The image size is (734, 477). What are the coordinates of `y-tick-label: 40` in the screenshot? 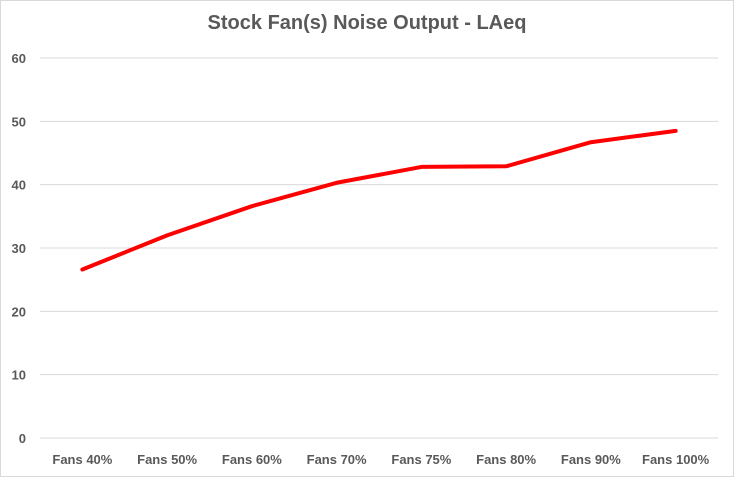 It's located at (19, 185).